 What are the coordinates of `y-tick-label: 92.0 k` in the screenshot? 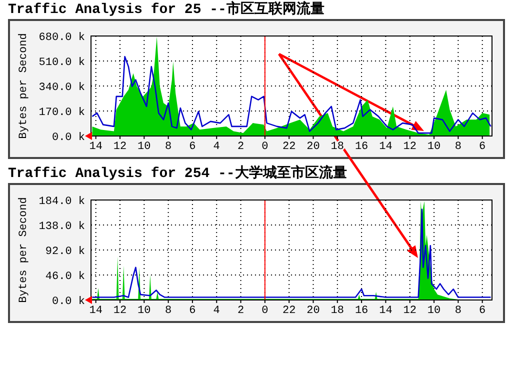 It's located at (65, 252).